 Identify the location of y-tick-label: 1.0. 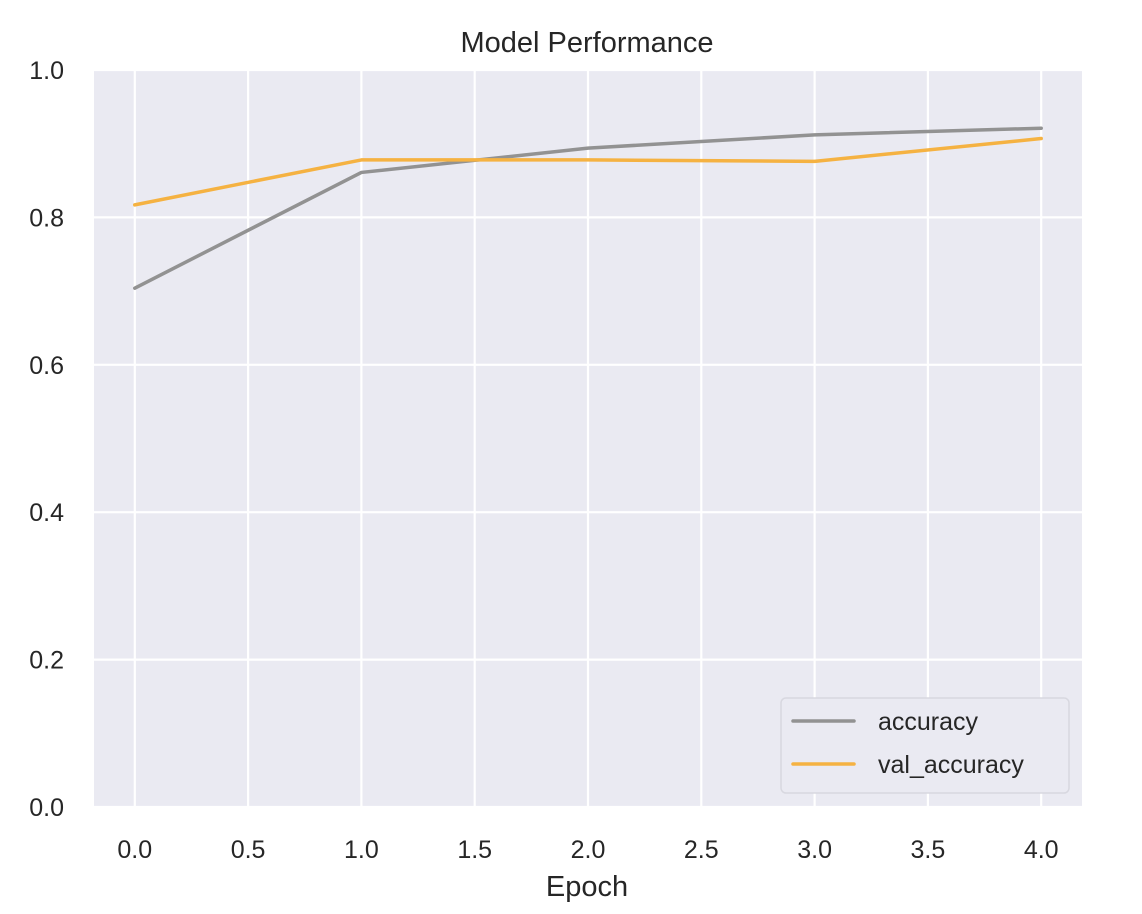
(46, 71).